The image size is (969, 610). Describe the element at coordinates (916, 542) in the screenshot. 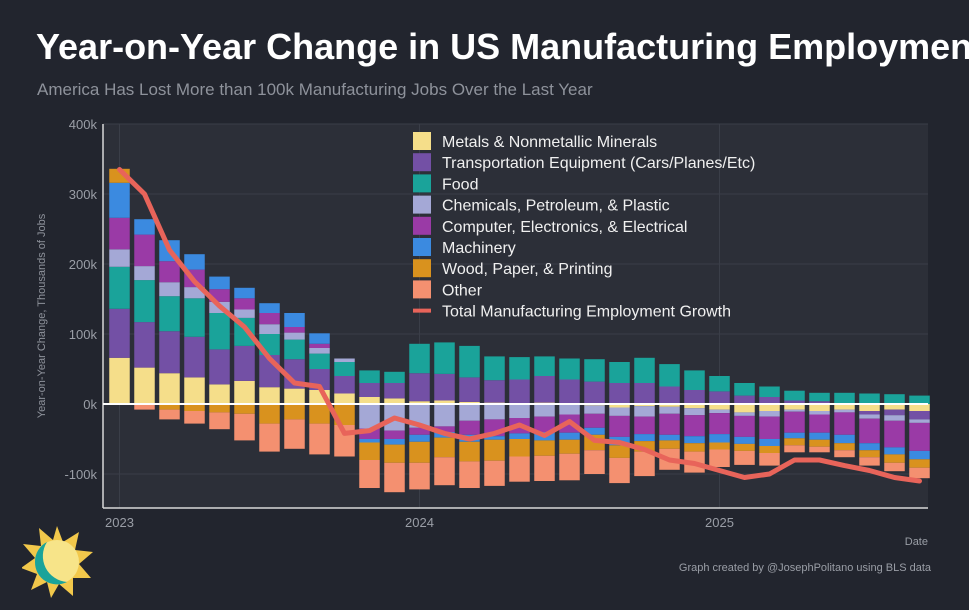

I see `x-axis-title: Date` at that location.